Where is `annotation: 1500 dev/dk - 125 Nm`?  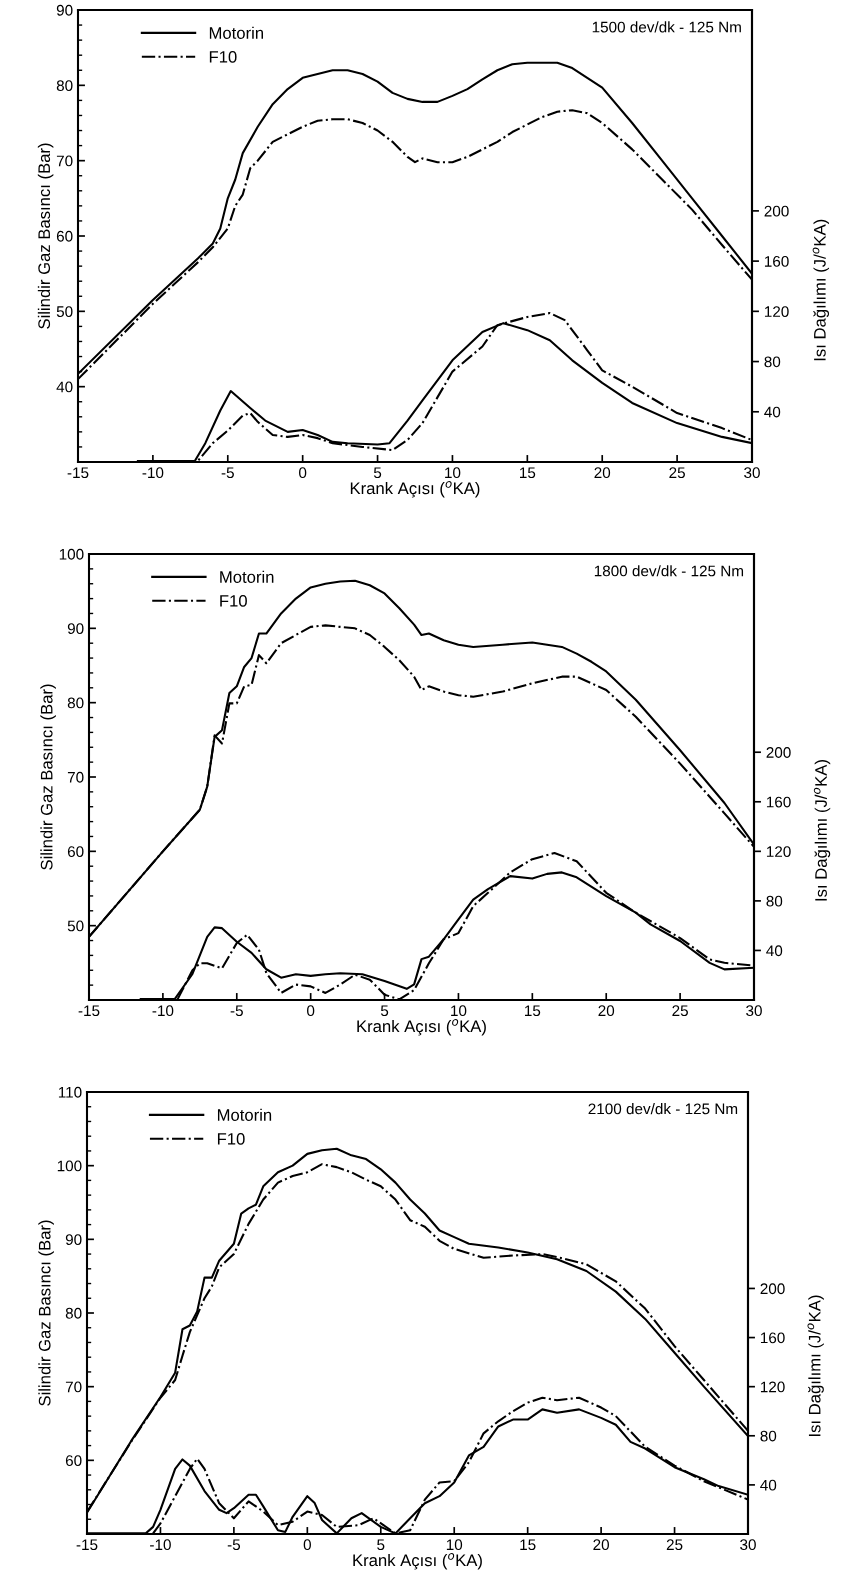
annotation: 1500 dev/dk - 125 Nm is located at coordinates (666, 27).